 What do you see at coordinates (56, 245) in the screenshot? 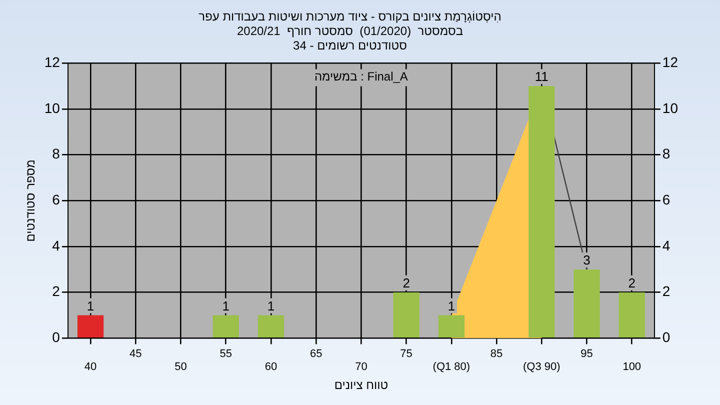
I see `y-tick-label: 4` at bounding box center [56, 245].